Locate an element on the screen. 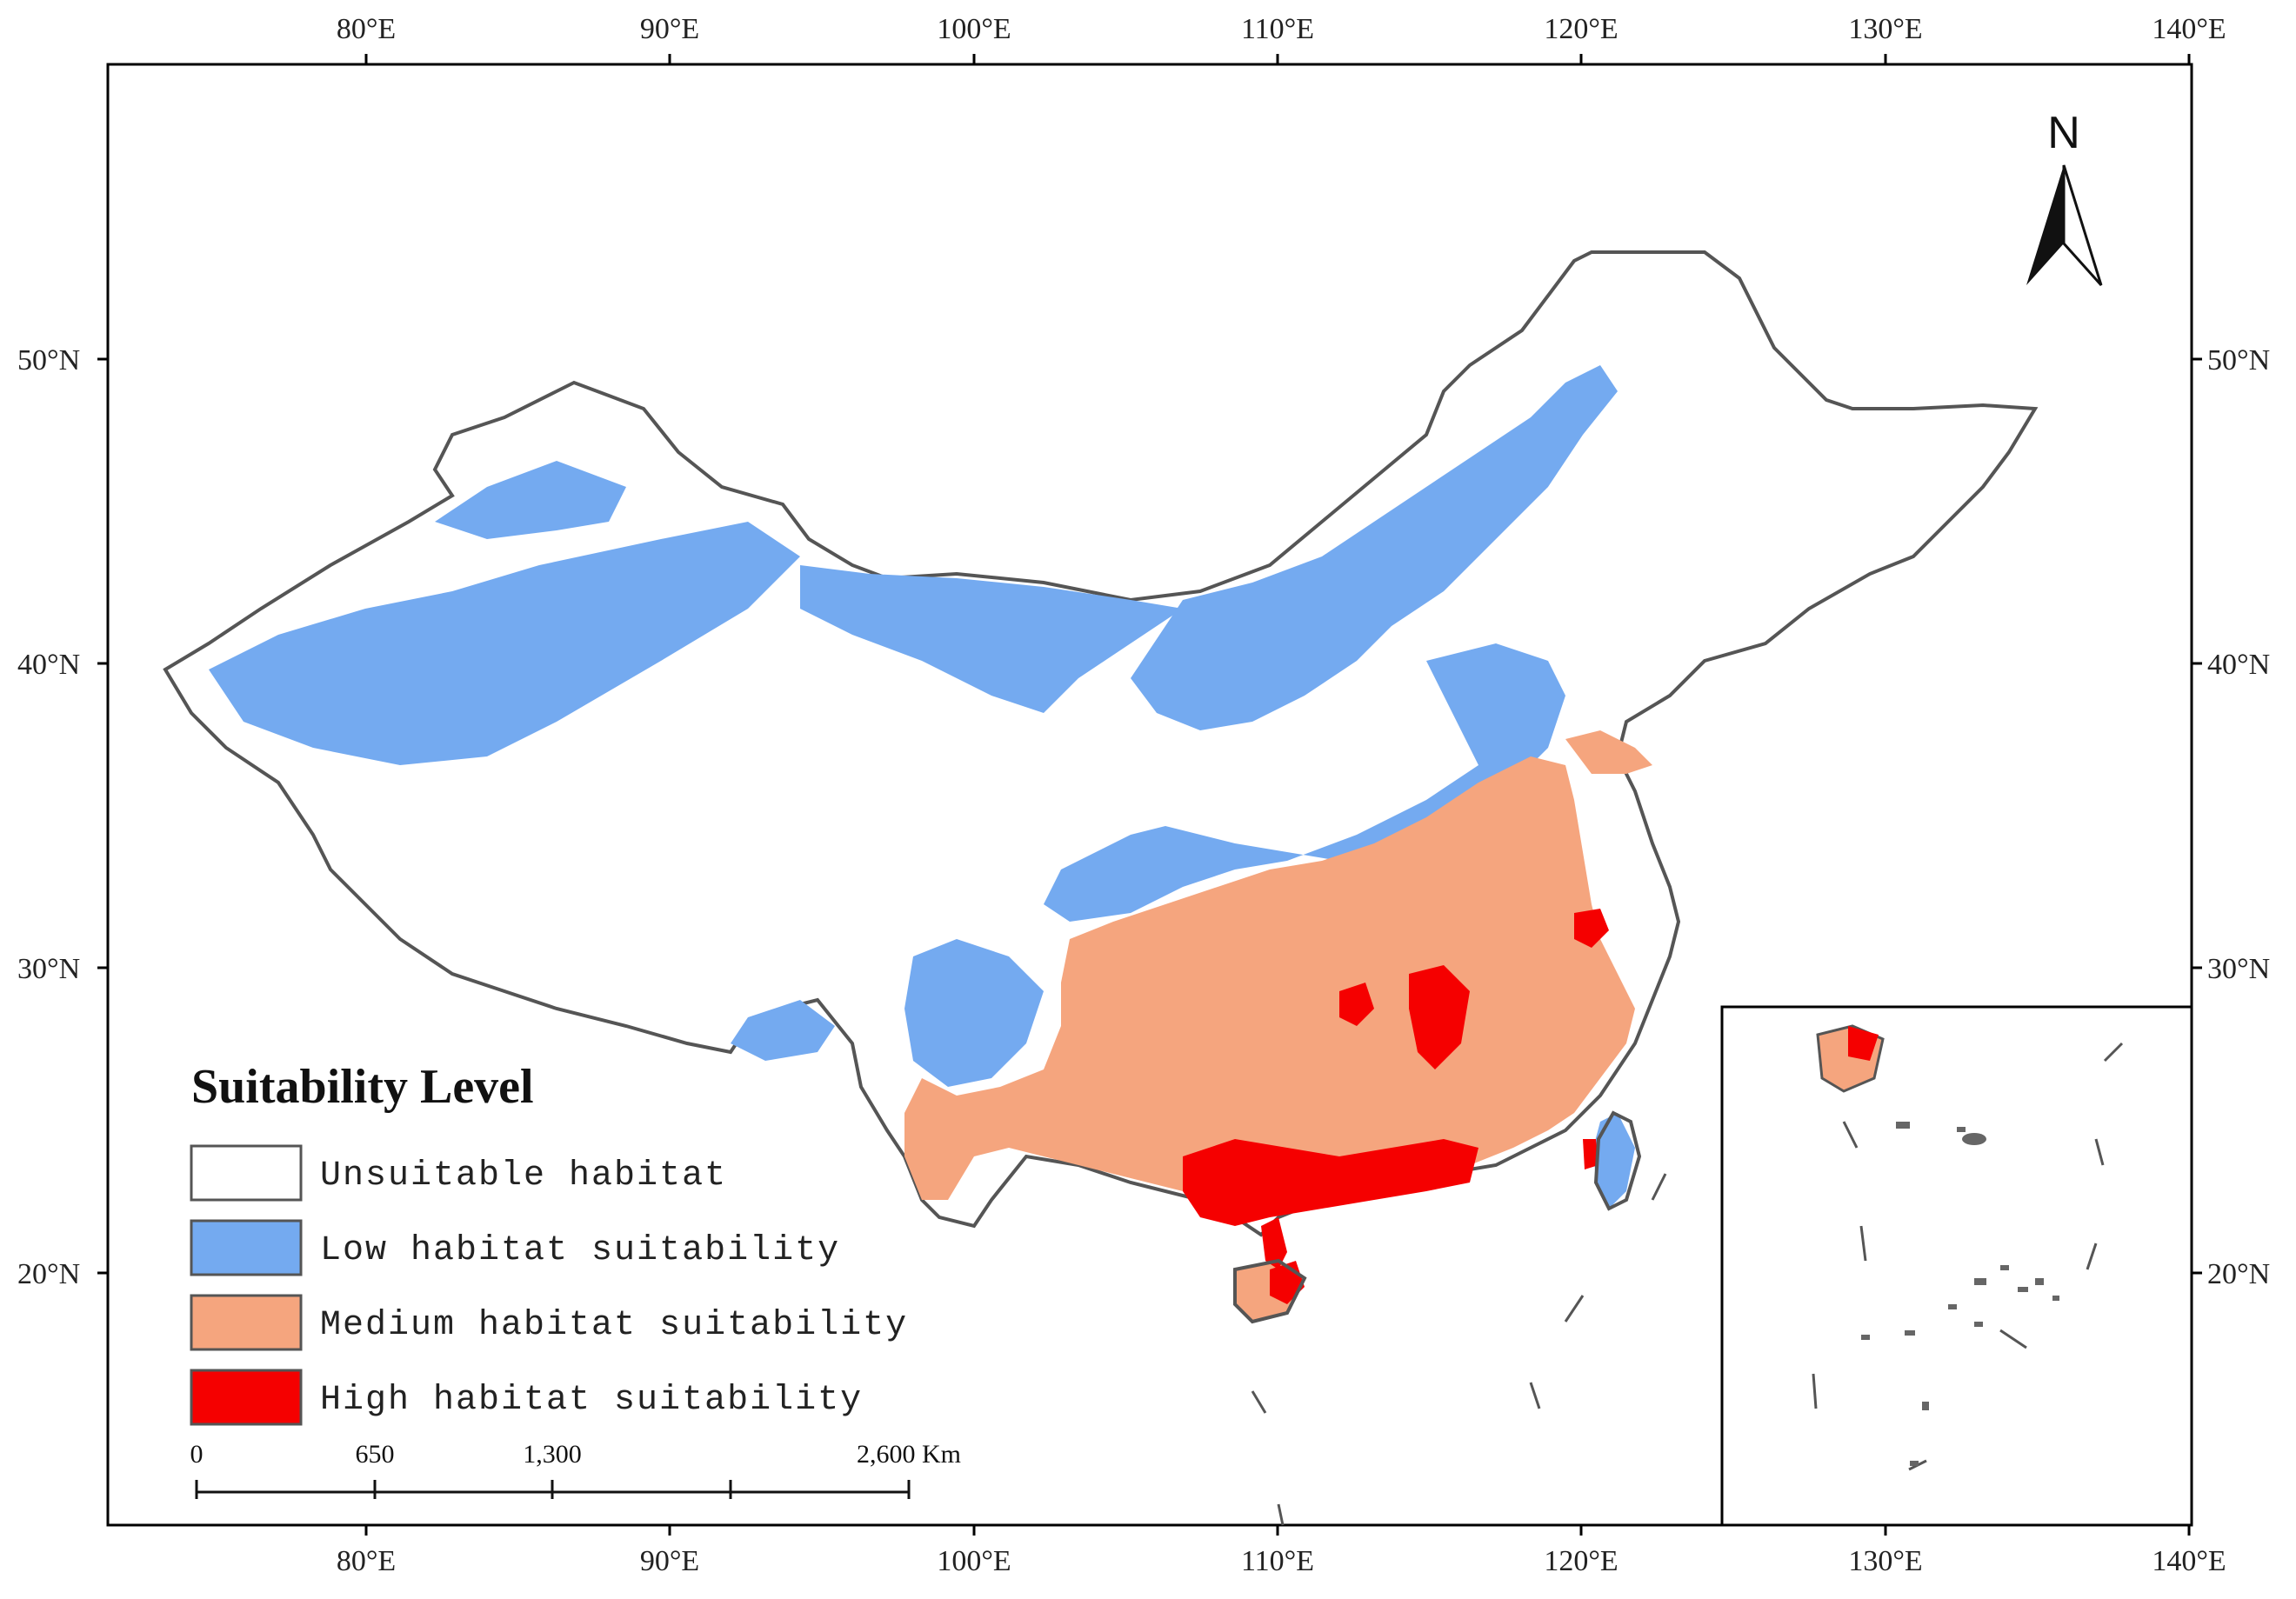 Image resolution: width=2296 pixels, height=1599 pixels. lat-ticks-left is located at coordinates (103, 816).